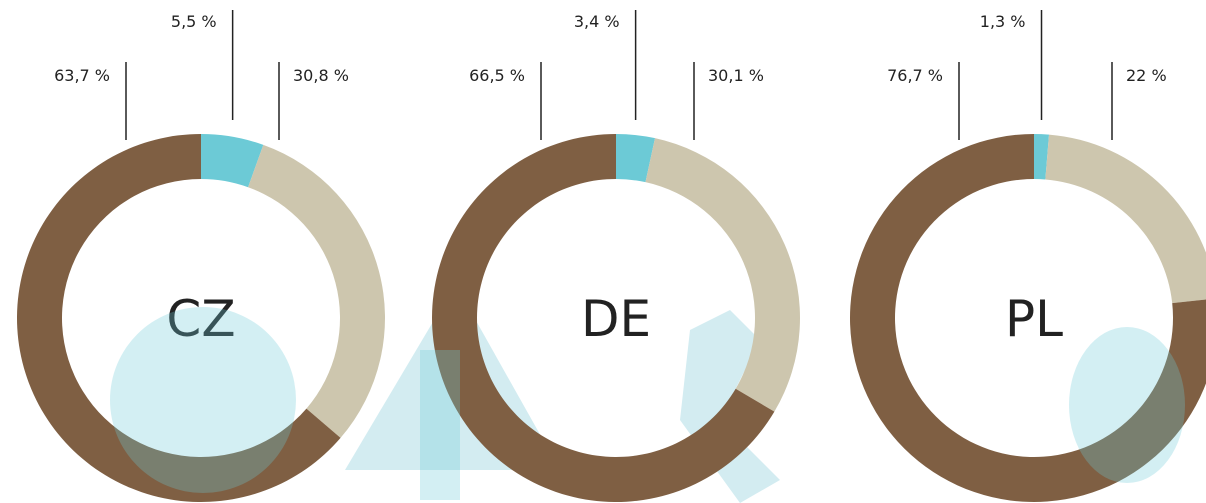 Image resolution: width=1206 pixels, height=503 pixels. I want to click on value-label: 30,8 %, so click(321, 75).